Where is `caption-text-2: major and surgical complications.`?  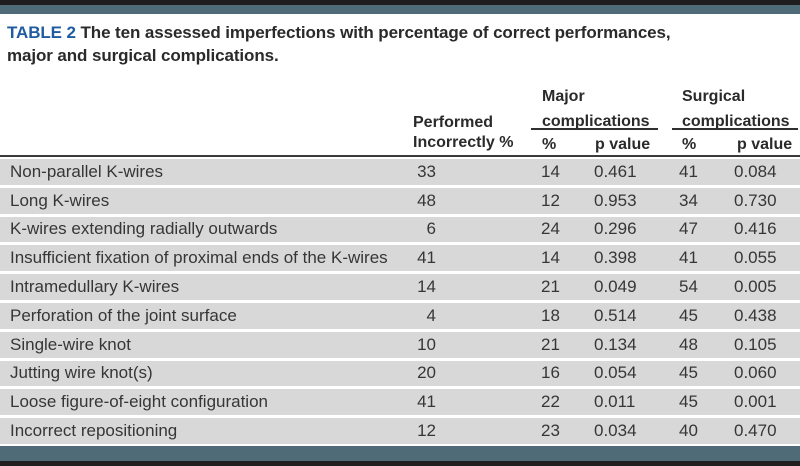
caption-text-2: major and surgical complications. is located at coordinates (143, 55).